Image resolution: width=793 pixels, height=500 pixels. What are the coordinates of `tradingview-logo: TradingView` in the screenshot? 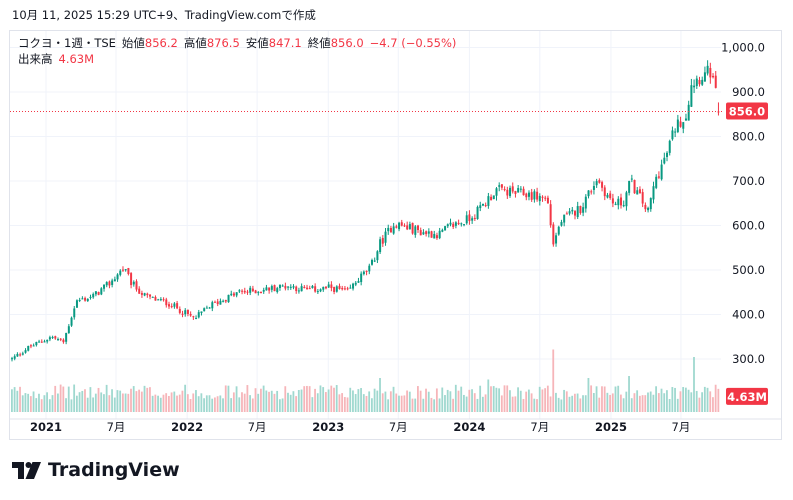 It's located at (96, 470).